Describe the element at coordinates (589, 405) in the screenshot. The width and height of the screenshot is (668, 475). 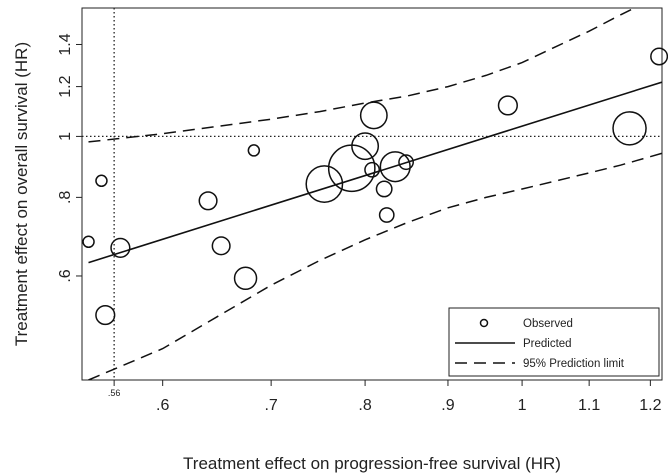
I see `x-tick-label: 1.1` at that location.